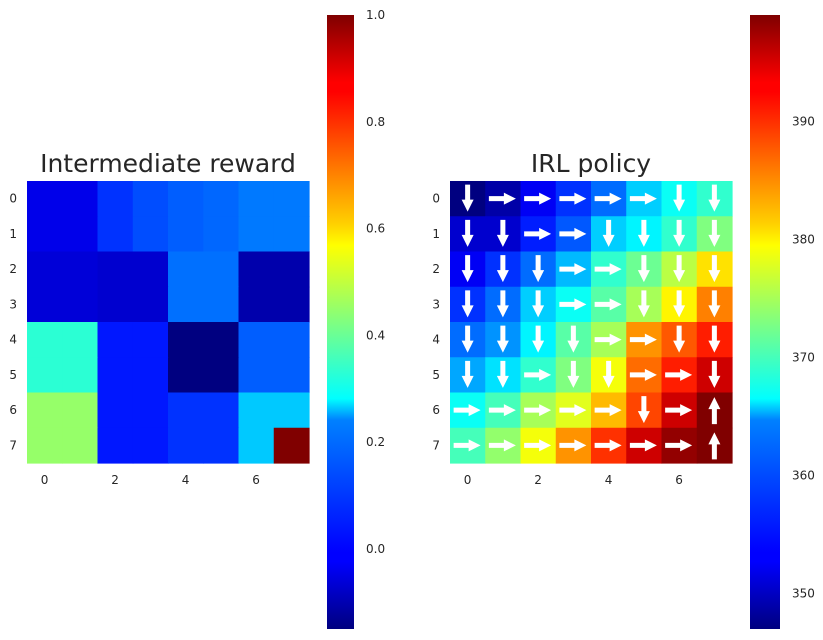  Describe the element at coordinates (765, 322) in the screenshot. I see `policy-colorbar` at that location.